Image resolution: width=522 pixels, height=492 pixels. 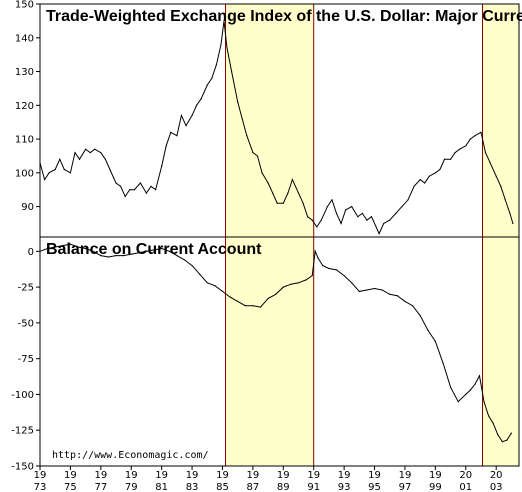 I want to click on x-tick-label-part: 20, so click(x=496, y=475).